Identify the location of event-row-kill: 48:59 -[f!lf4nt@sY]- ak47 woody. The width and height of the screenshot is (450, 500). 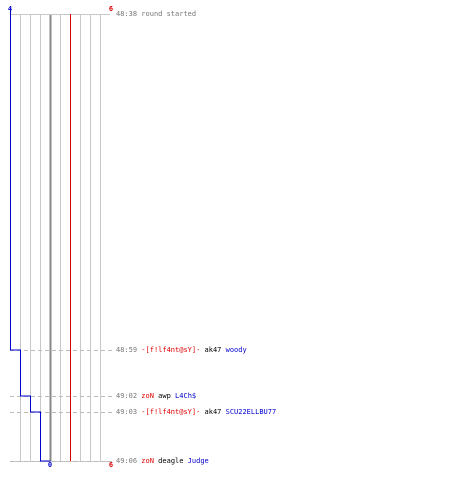
(181, 350).